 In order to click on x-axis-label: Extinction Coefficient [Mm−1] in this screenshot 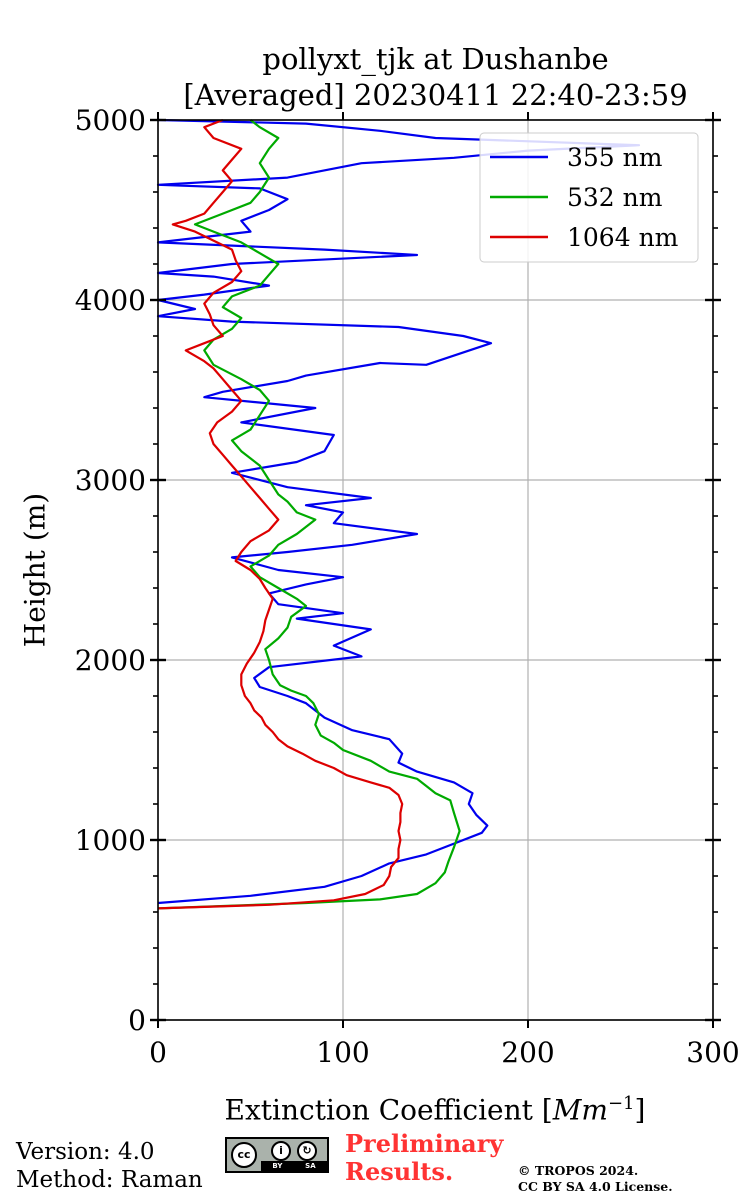, I will do `click(435, 1109)`.